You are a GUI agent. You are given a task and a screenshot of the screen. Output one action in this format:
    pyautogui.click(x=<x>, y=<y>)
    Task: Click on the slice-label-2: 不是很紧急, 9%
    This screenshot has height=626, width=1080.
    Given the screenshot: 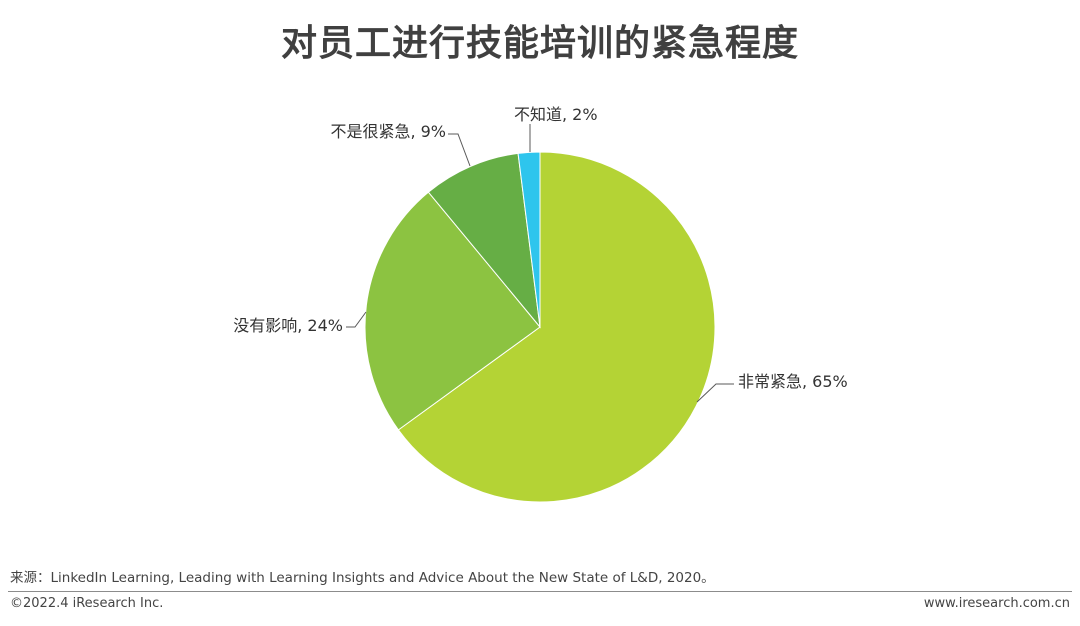 What is the action you would take?
    pyautogui.click(x=388, y=131)
    